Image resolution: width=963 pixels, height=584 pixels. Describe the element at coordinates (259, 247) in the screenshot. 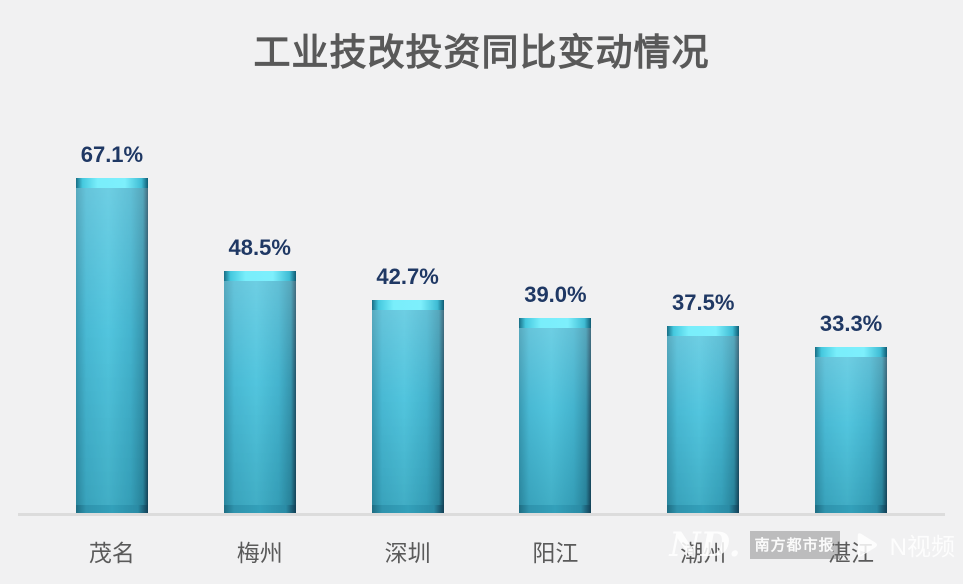

I see `bar-value-label: 48.5%` at that location.